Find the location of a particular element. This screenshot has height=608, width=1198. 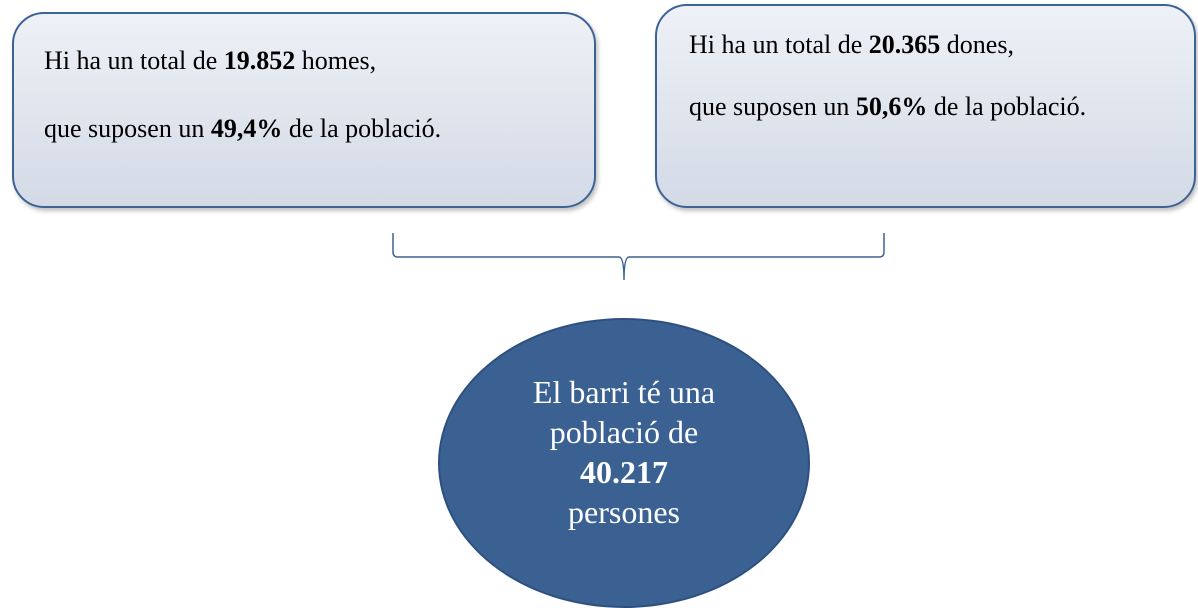

brace is located at coordinates (638, 257).